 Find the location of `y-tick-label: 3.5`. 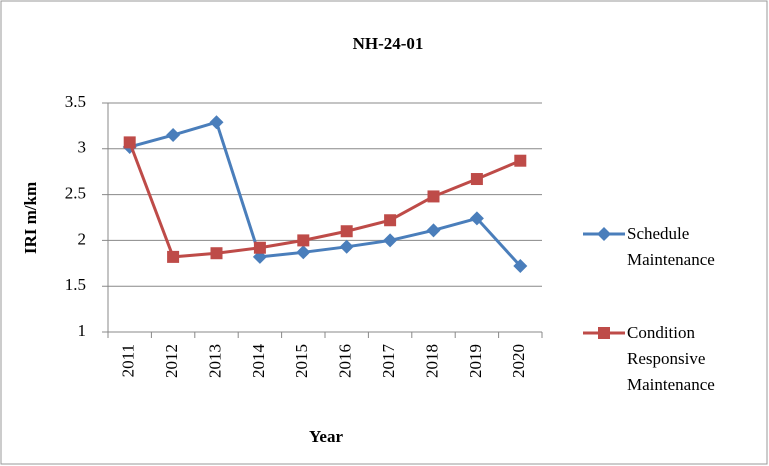

y-tick-label: 3.5 is located at coordinates (75, 101).